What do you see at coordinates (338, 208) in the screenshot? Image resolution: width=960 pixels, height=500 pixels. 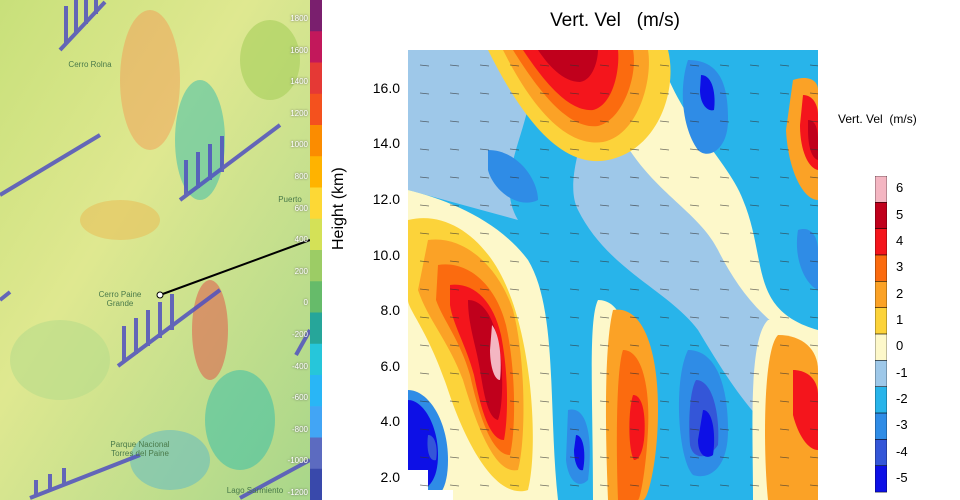 I see `y-axis-label: Height (km)` at bounding box center [338, 208].